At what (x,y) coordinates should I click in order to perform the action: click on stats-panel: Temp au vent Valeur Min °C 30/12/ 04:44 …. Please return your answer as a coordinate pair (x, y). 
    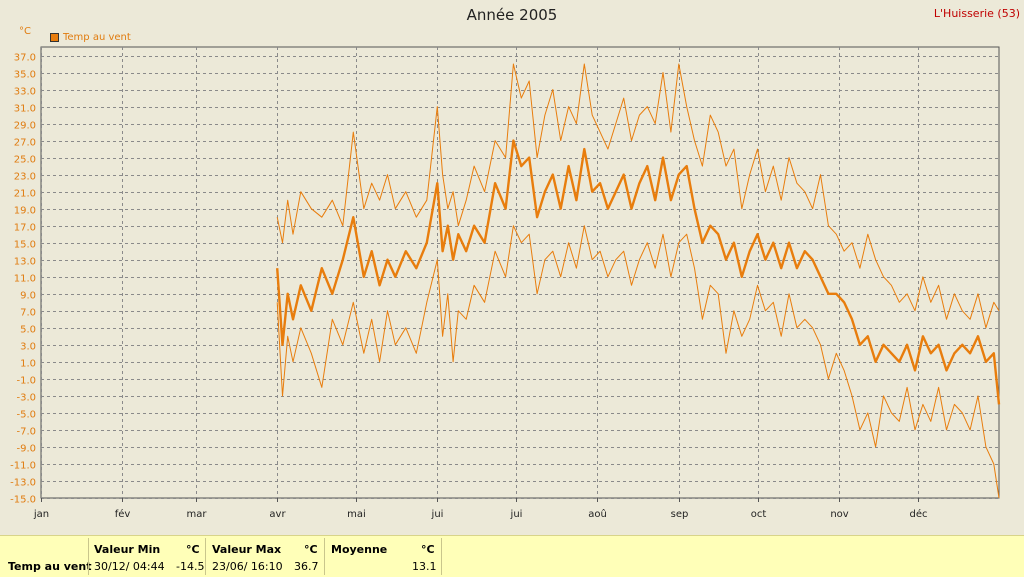
    Looking at the image, I should click on (512, 556).